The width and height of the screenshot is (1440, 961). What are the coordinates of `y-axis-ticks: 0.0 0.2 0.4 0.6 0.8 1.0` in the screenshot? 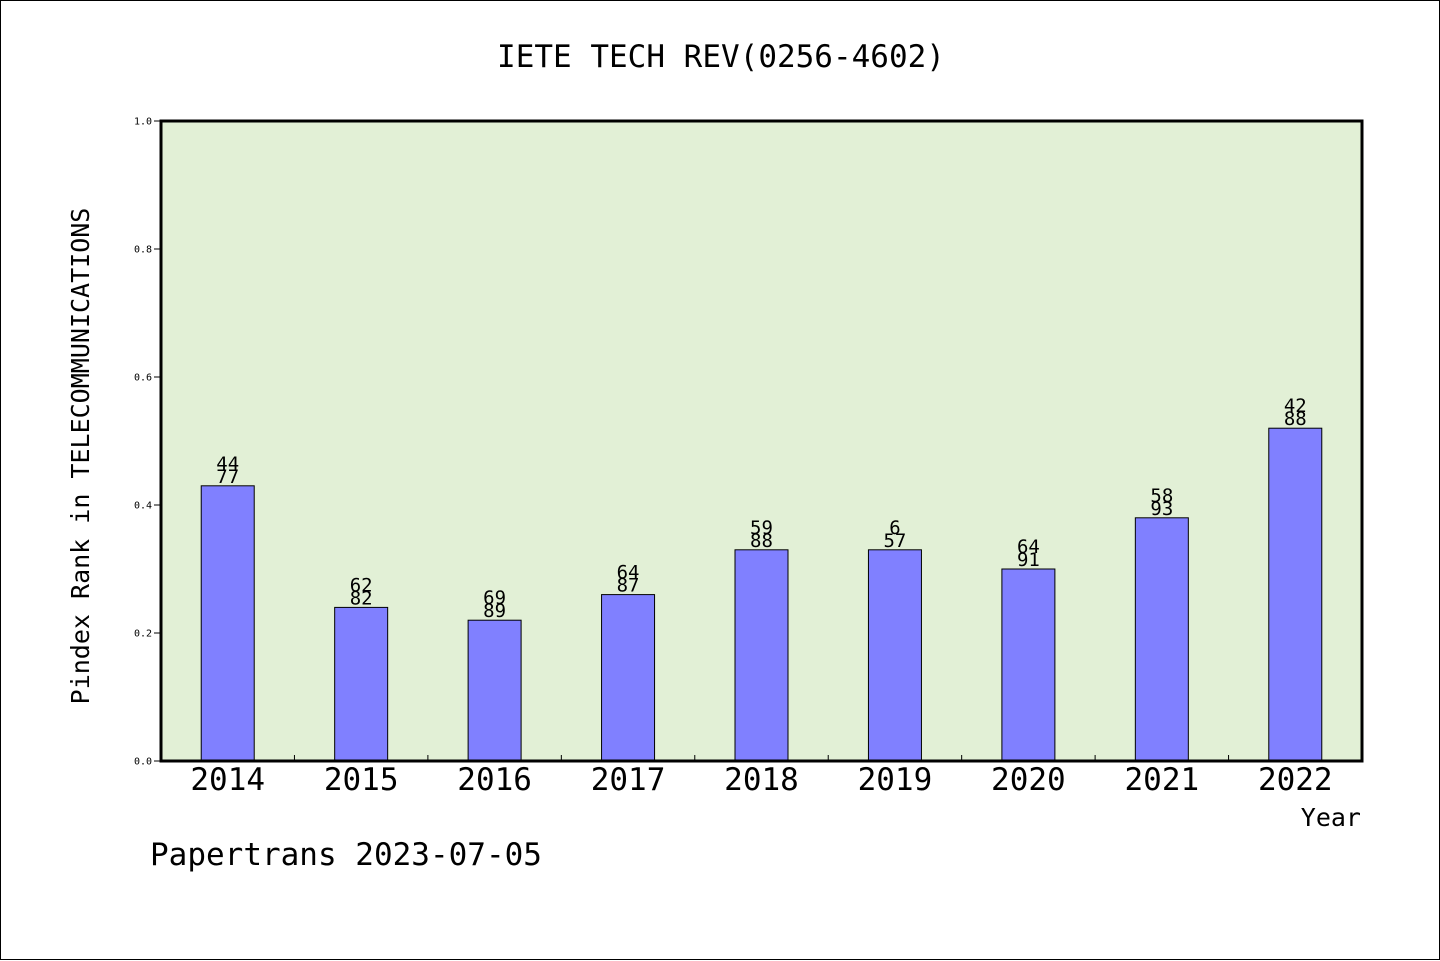 It's located at (147, 442).